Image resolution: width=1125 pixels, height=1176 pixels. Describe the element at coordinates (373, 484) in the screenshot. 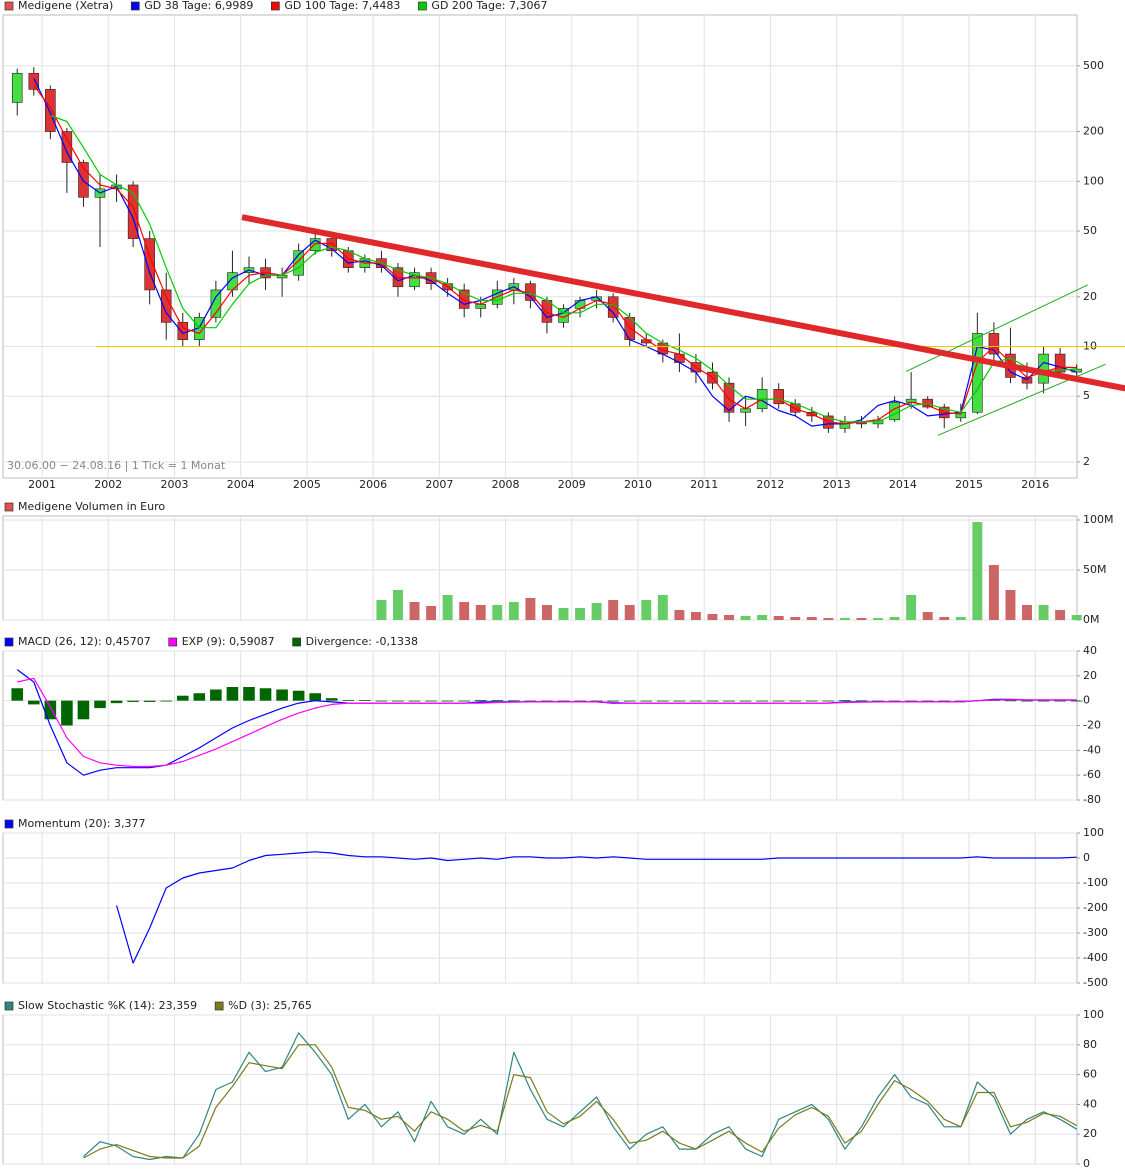

I see `x-tick-label: 2006` at that location.